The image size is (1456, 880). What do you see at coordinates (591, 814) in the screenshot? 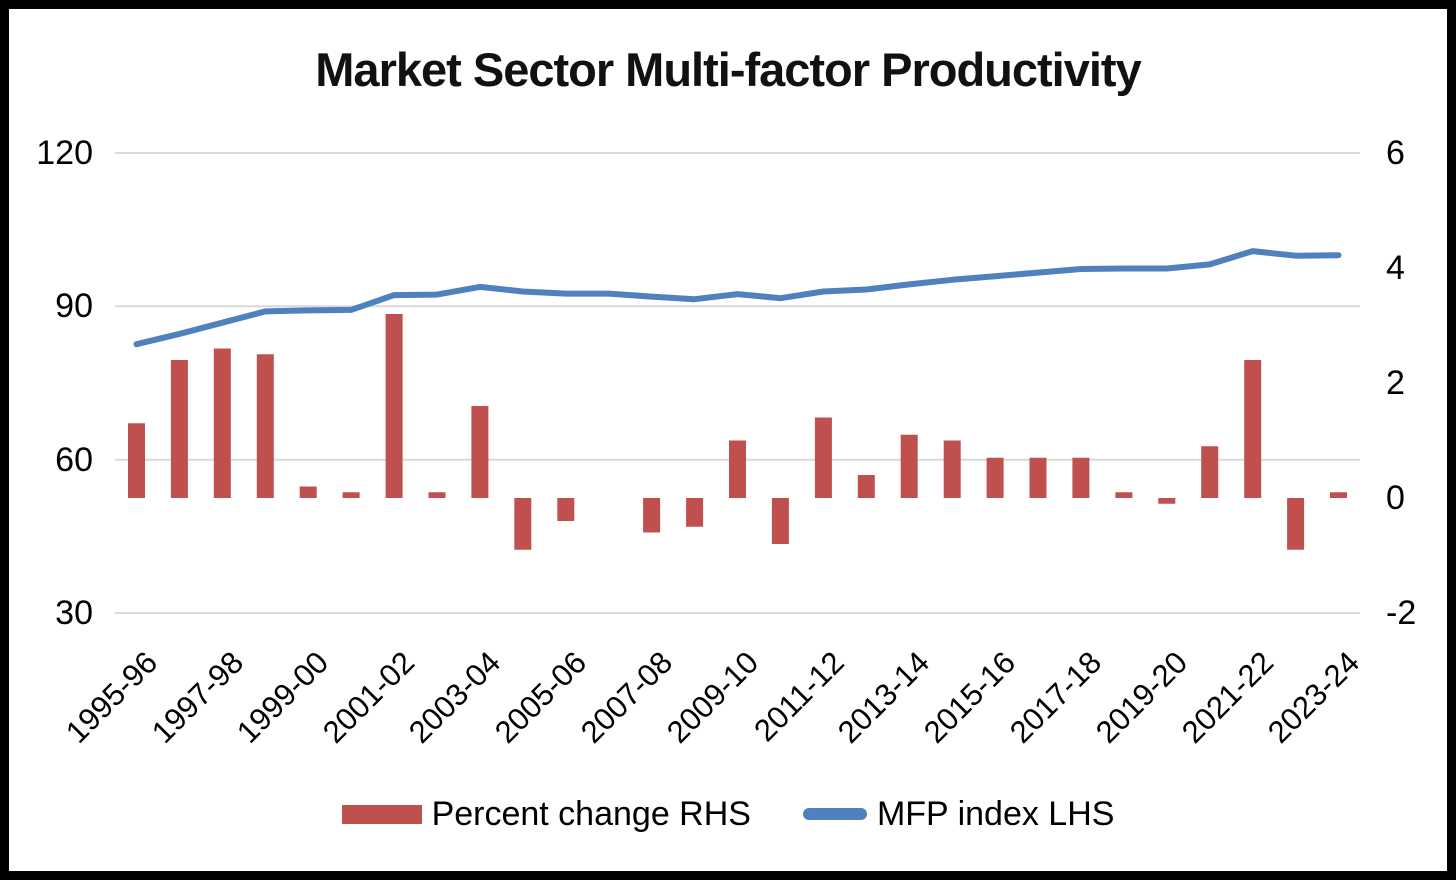
I see `legend-label-percent-change: Percent change RHS` at bounding box center [591, 814].